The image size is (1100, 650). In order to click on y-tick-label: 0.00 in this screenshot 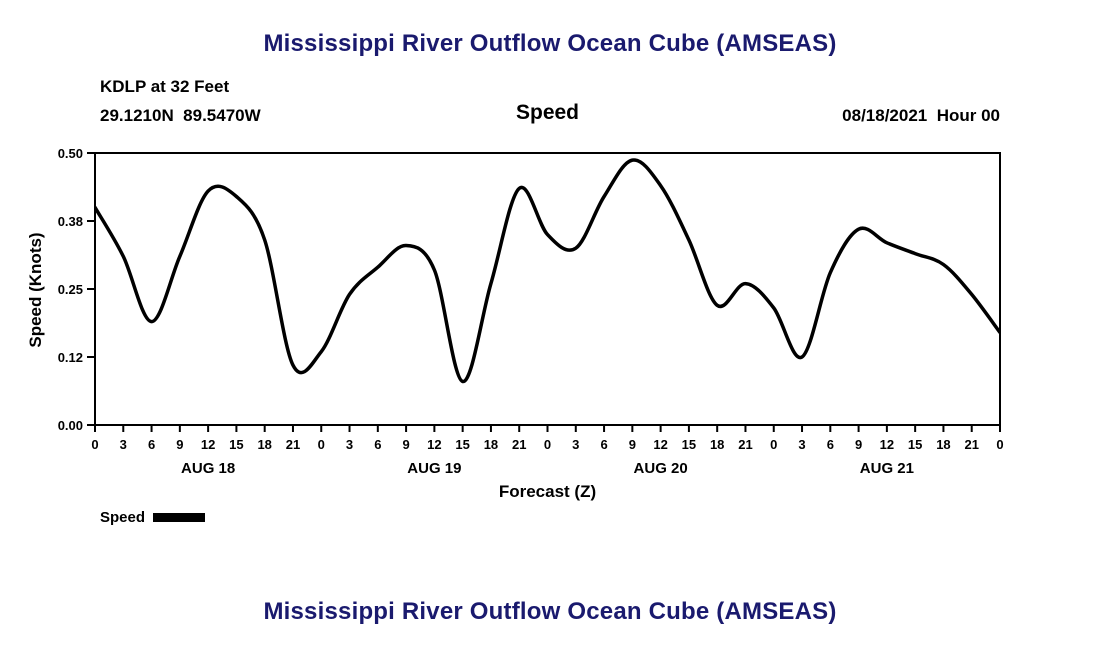, I will do `click(70, 425)`.